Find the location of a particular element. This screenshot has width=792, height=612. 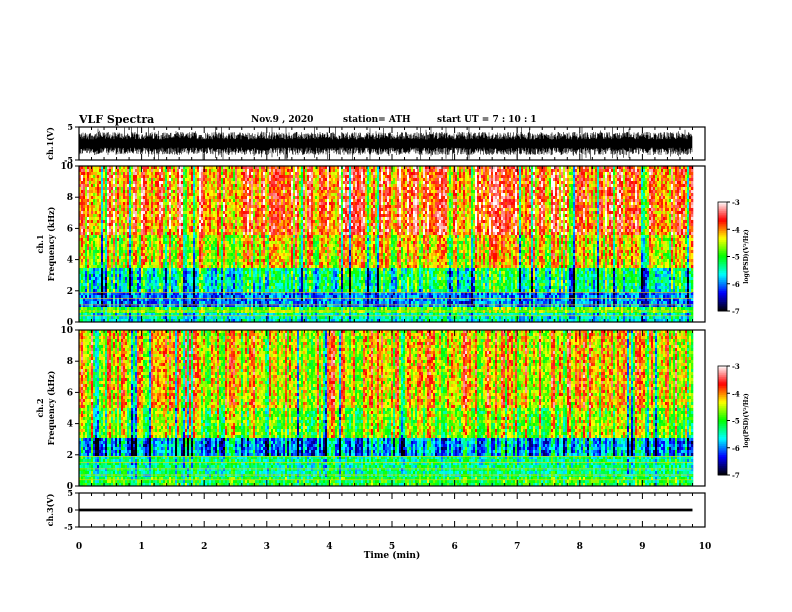

waveform-ch3: 5 0 -5 ch.3(V) is located at coordinates (375, 510).